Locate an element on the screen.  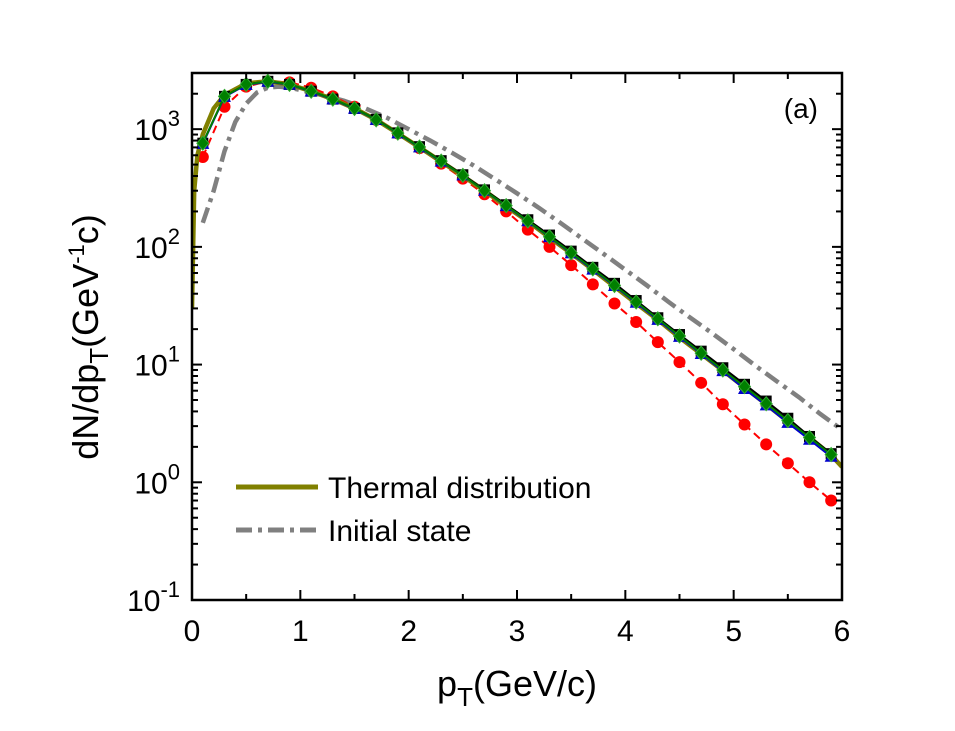
y-tick-label-exp: -1 is located at coordinates (170, 589).